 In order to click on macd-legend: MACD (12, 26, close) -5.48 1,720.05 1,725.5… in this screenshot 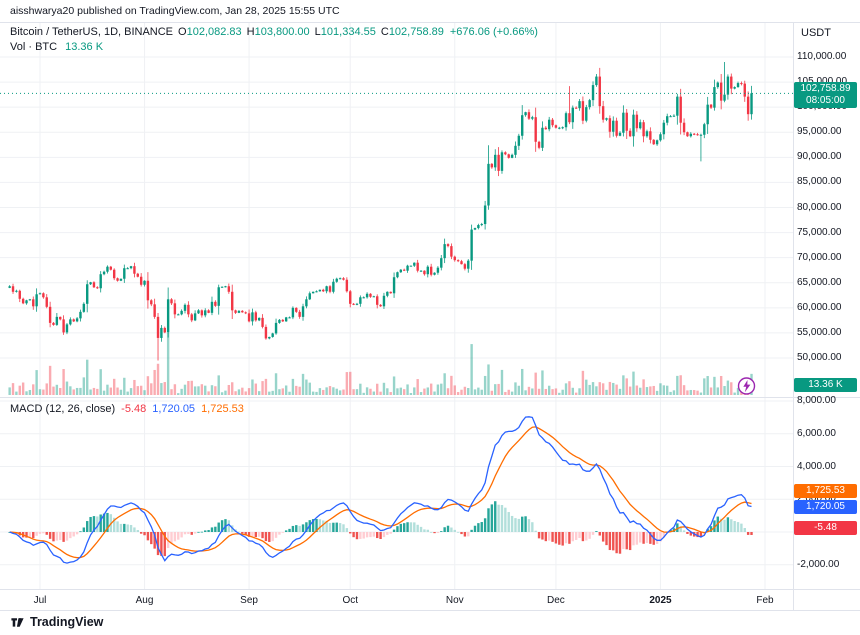, I will do `click(127, 409)`.